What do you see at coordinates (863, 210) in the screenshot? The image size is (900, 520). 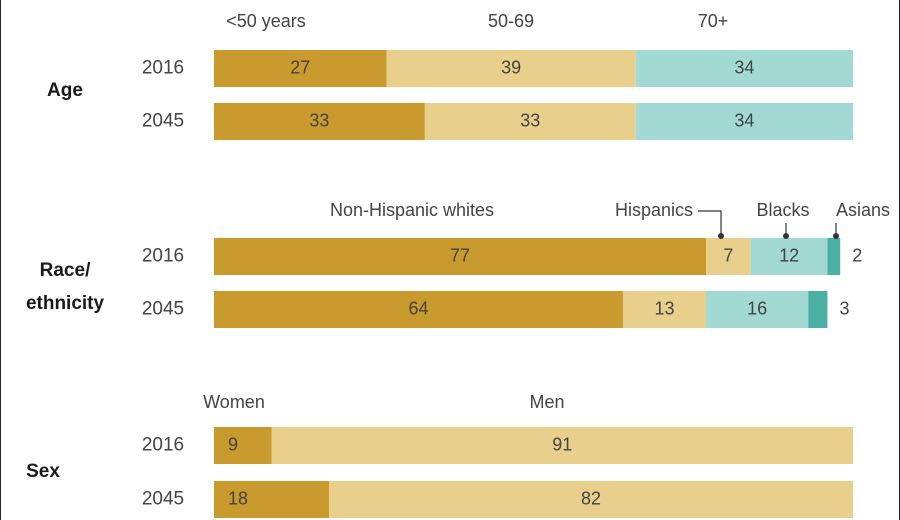 I see `series-header: Asians` at bounding box center [863, 210].